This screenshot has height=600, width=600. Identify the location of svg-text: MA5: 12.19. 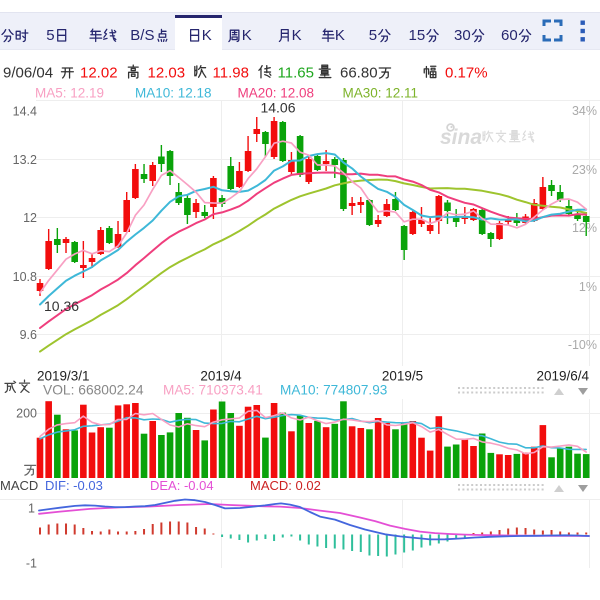
(69, 93).